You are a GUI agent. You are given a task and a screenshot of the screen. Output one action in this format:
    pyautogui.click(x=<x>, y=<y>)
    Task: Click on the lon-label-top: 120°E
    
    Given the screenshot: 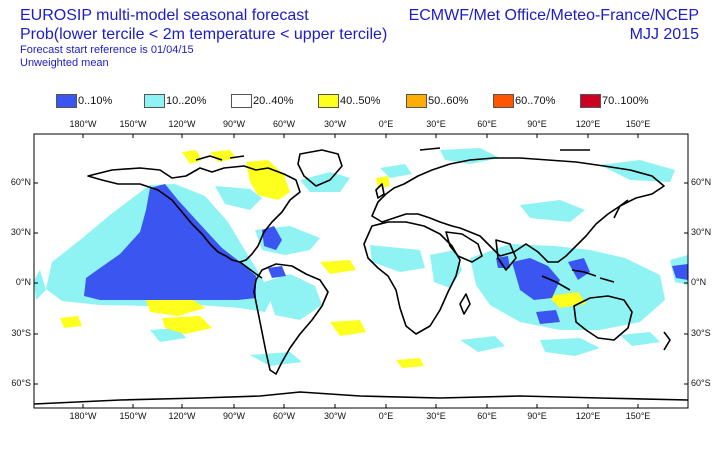 What is the action you would take?
    pyautogui.click(x=588, y=124)
    